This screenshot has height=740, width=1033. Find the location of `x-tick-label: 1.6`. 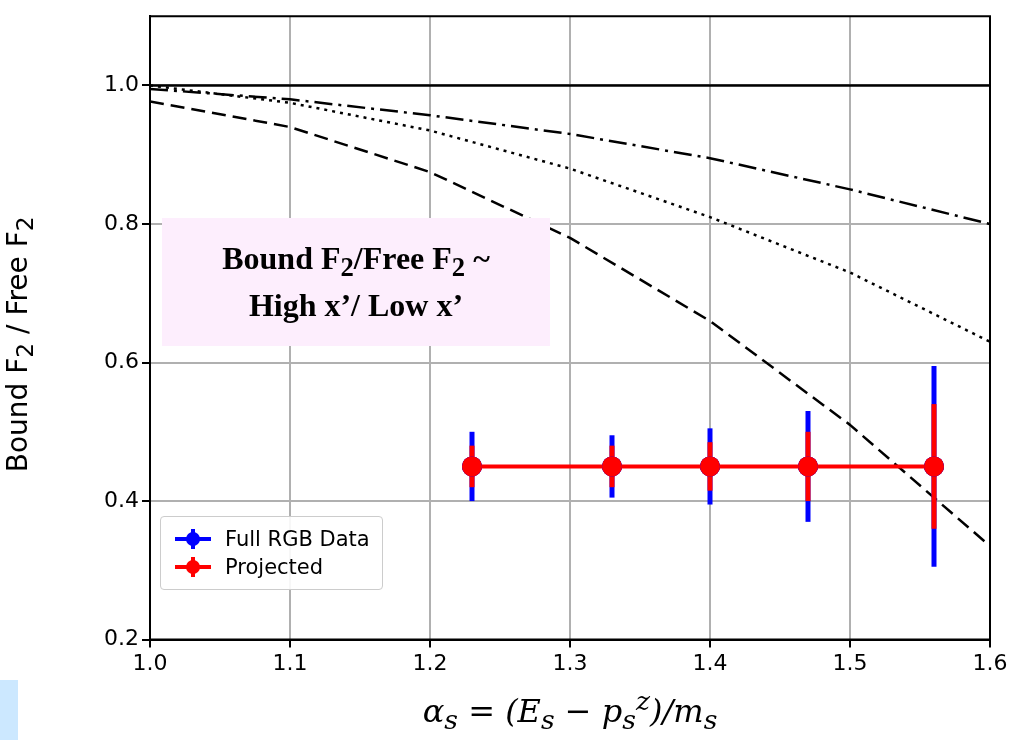

x-tick-label: 1.6 is located at coordinates (990, 662).